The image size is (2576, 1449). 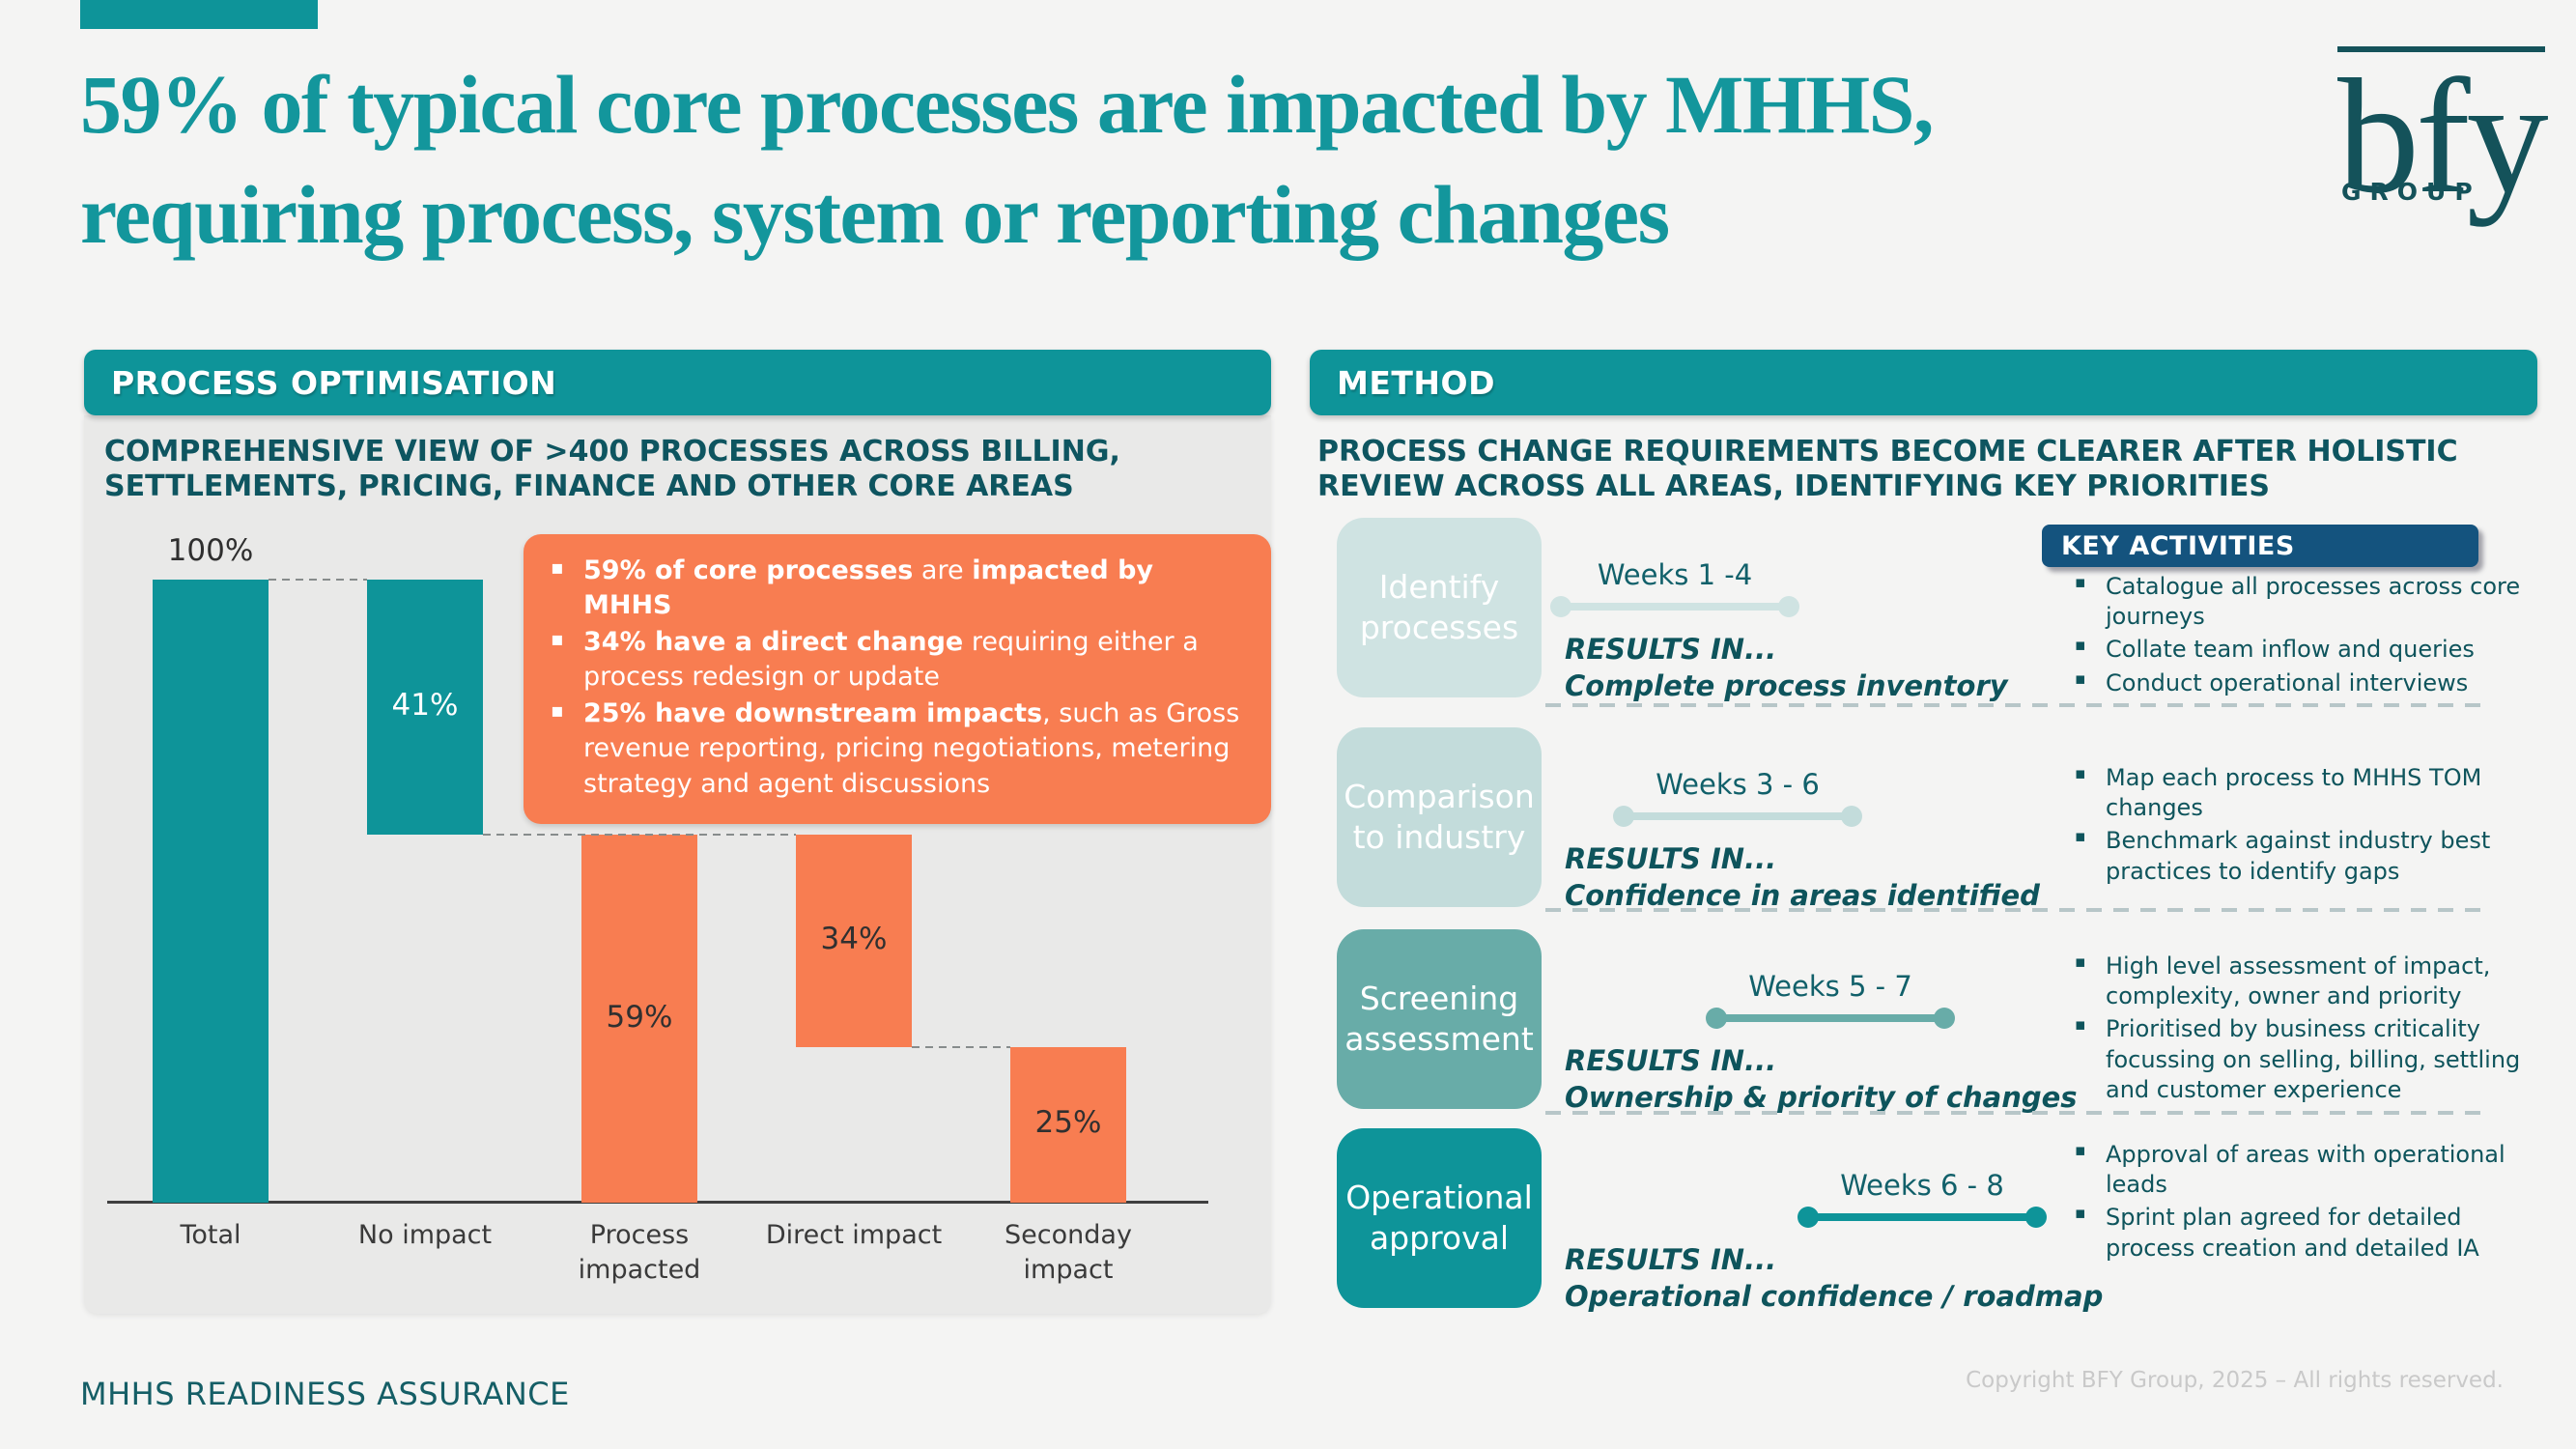 What do you see at coordinates (1821, 1097) in the screenshot?
I see `results-value: Ownership & priority of changes` at bounding box center [1821, 1097].